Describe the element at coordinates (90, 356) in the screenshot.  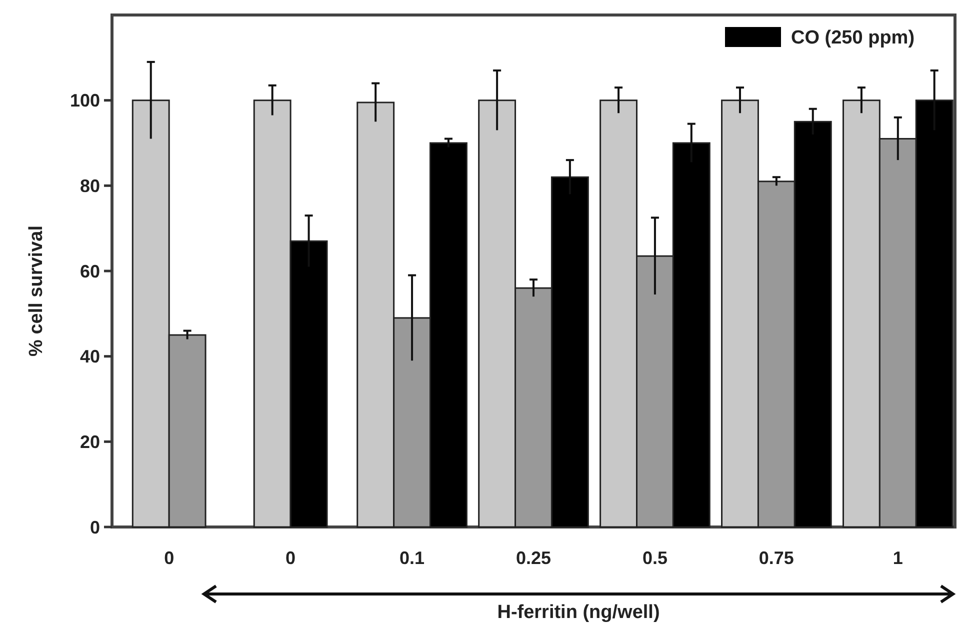
I see `y-tick-label: 40` at that location.